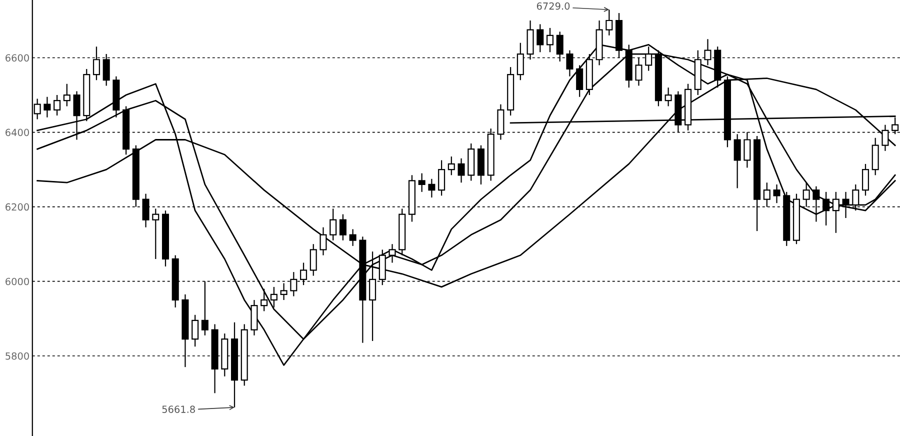  I want to click on y-tick-label: 6600, so click(17, 58).